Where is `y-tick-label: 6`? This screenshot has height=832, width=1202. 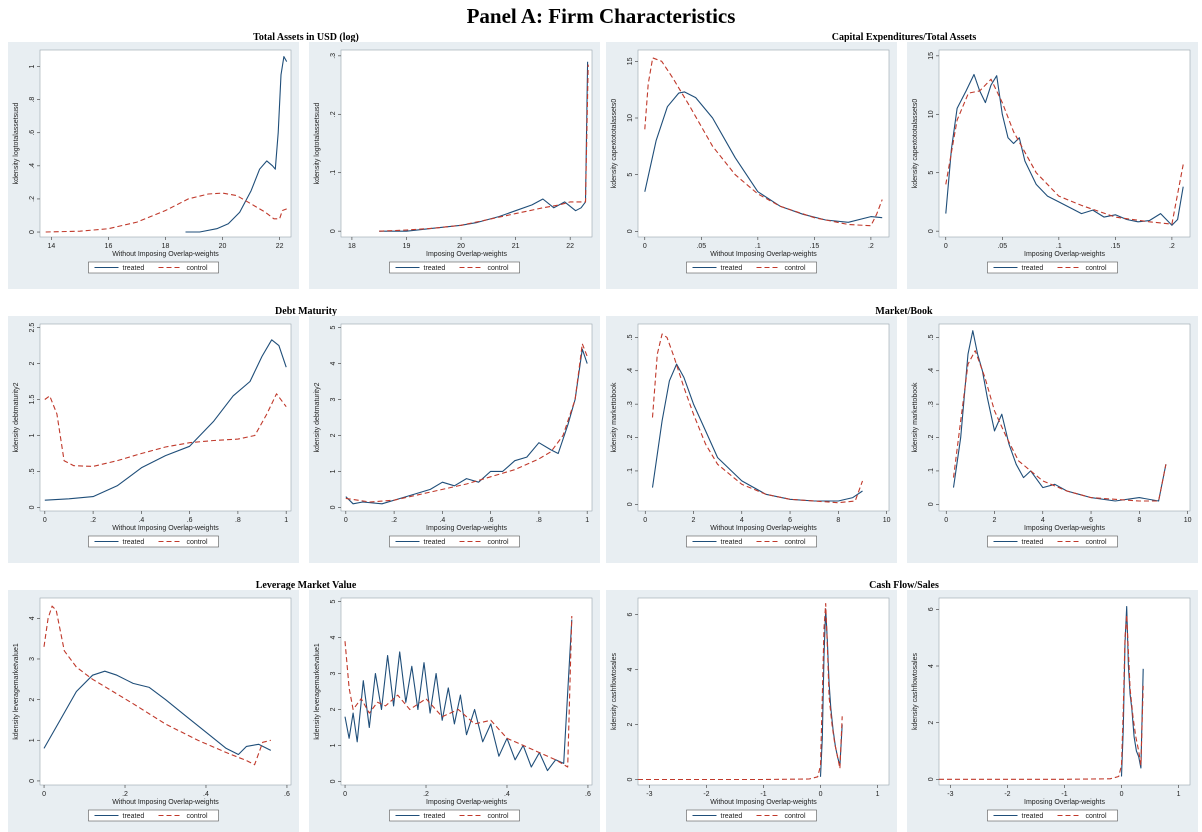 y-tick-label: 6 is located at coordinates (630, 614).